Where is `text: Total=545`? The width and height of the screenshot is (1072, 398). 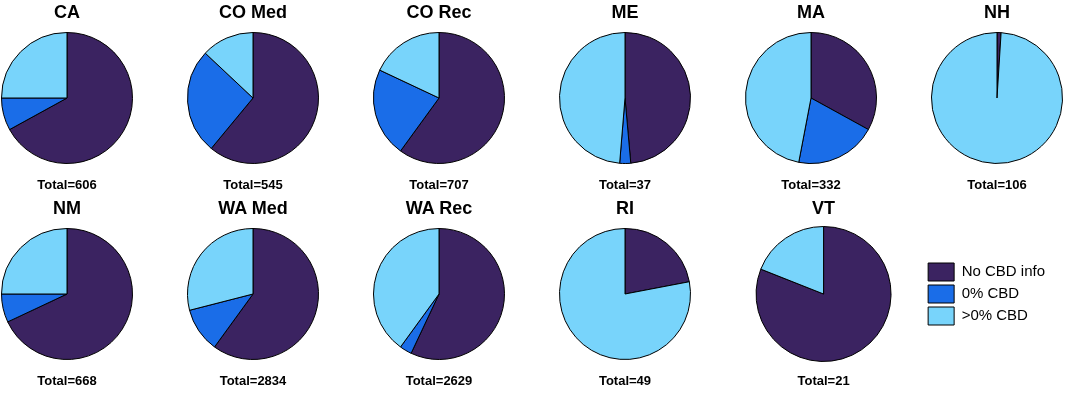
text: Total=545 is located at coordinates (253, 185).